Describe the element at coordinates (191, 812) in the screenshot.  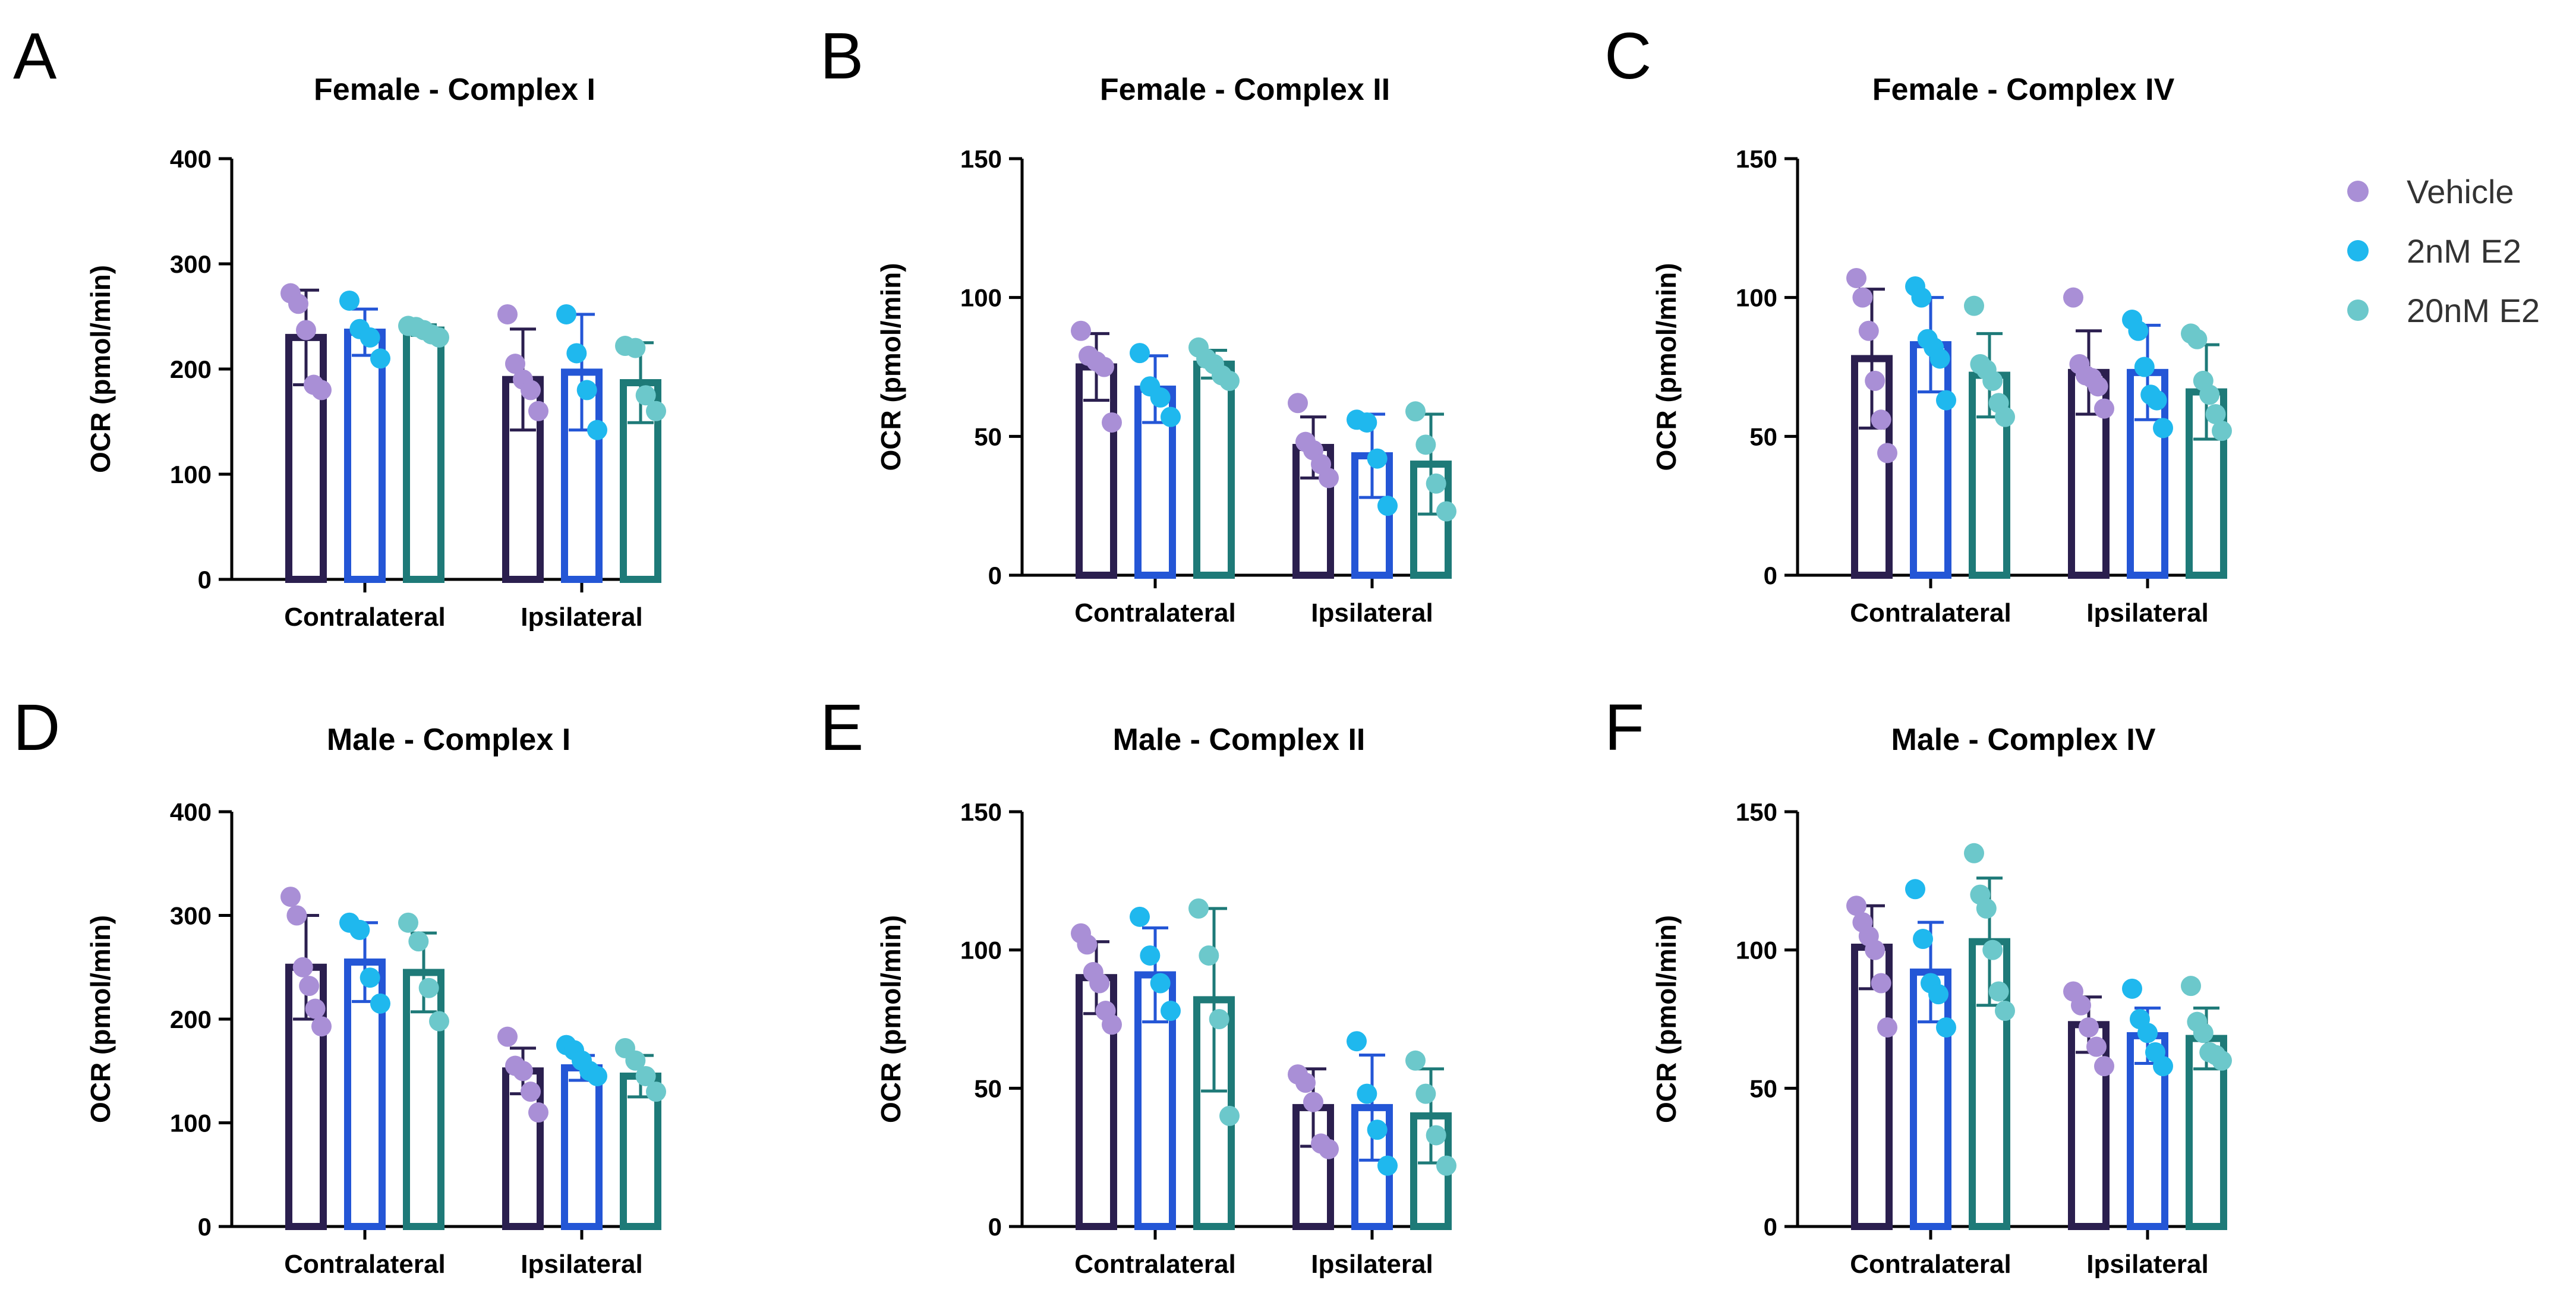
I see `y-tick-label: 400` at that location.